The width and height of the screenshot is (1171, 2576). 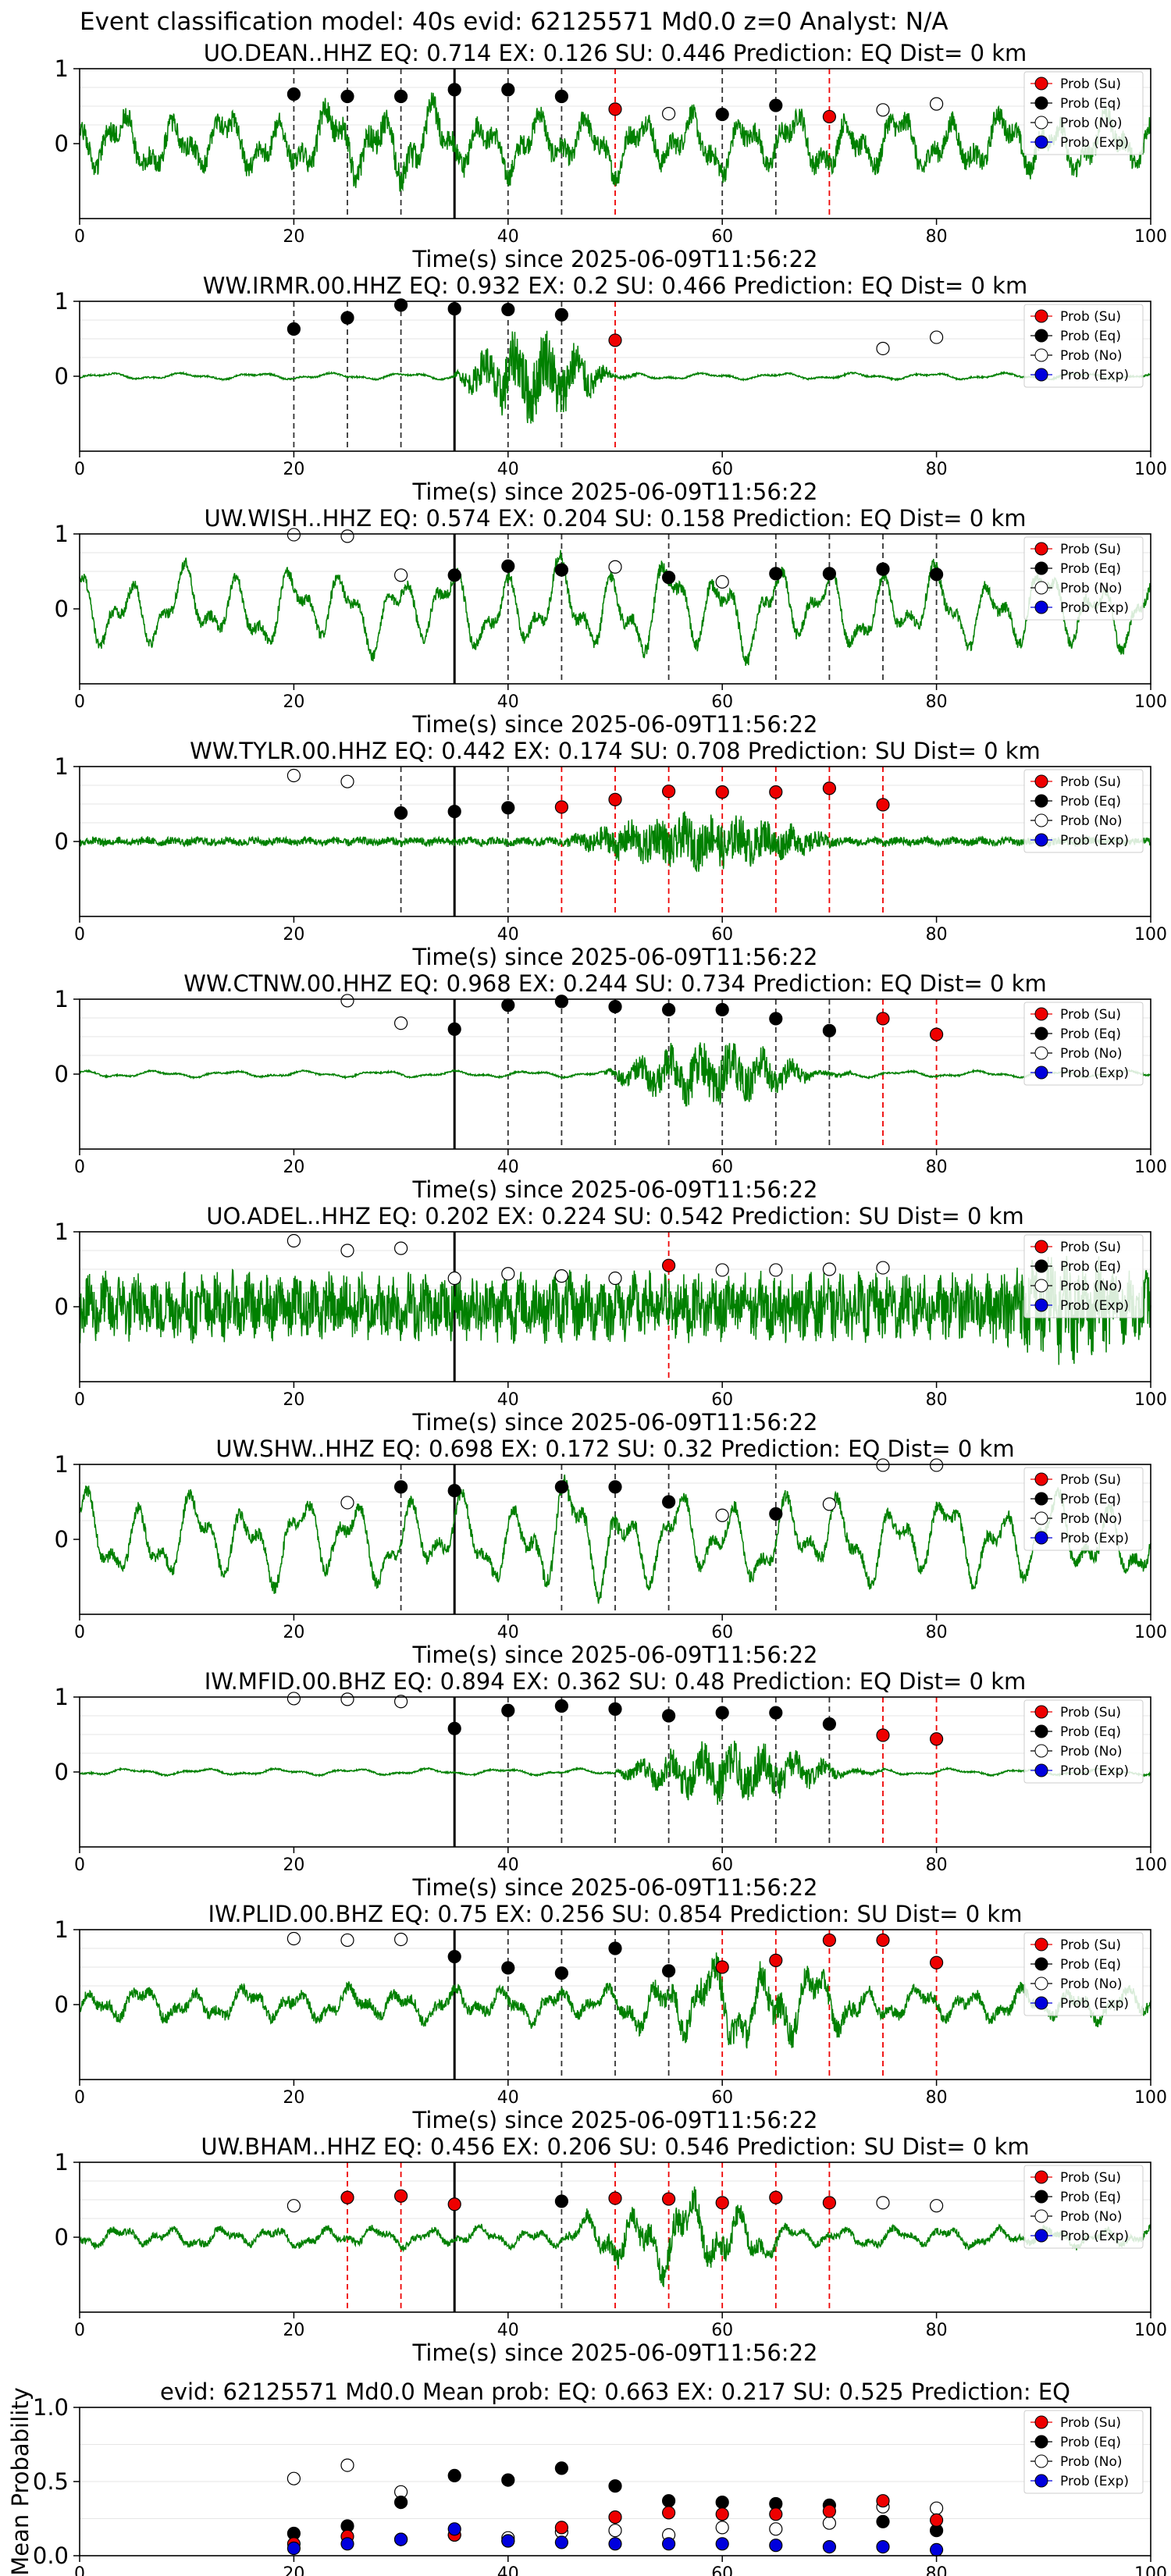 I want to click on y-tick-label: 0, so click(x=62, y=2004).